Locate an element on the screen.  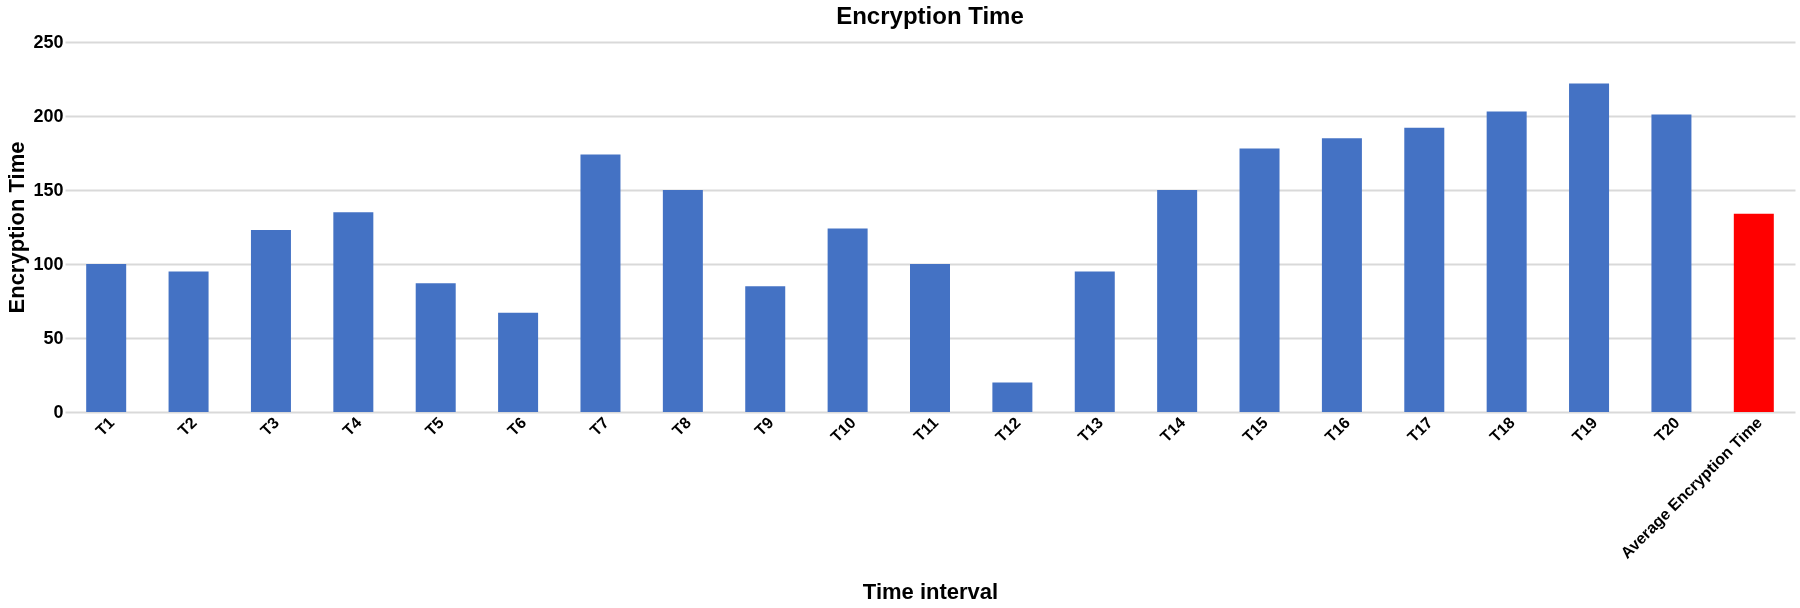
x-axis-title: Time interval is located at coordinates (930, 591).